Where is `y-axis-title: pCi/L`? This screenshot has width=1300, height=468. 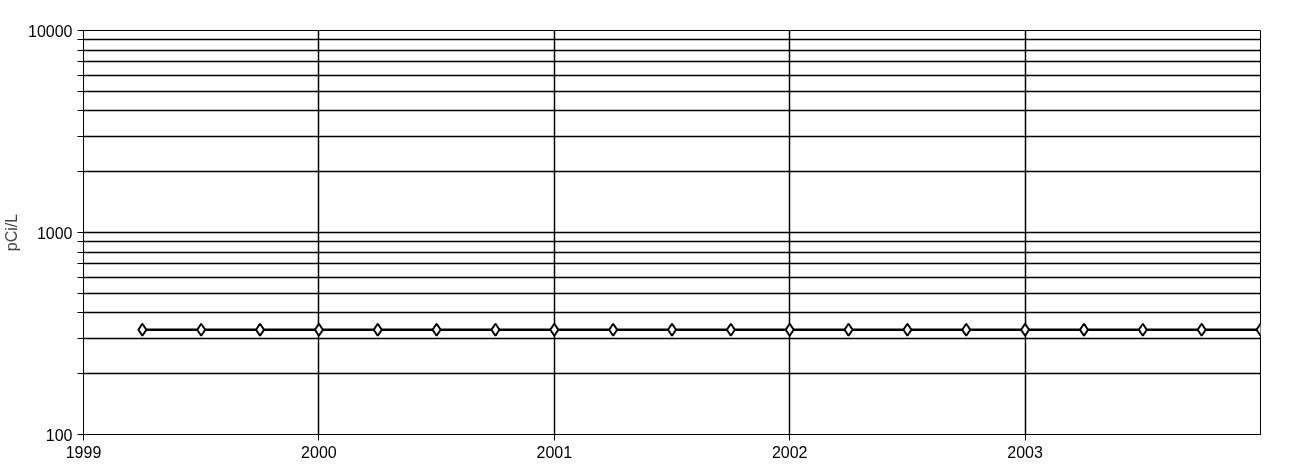 y-axis-title: pCi/L is located at coordinates (12, 232).